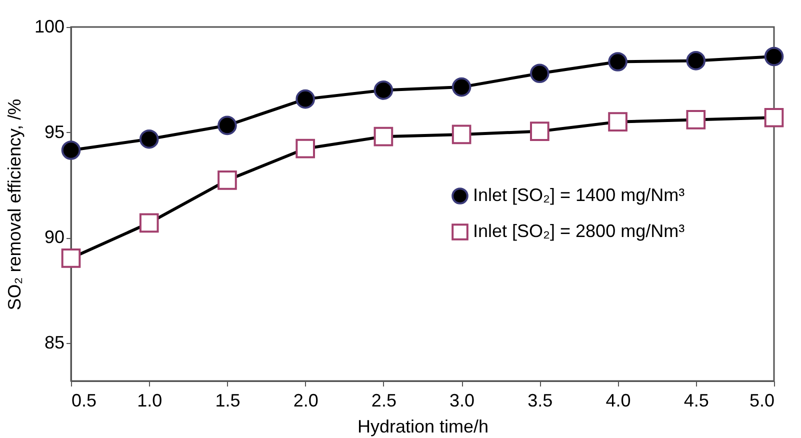  What do you see at coordinates (14, 204) in the screenshot?
I see `y-axis-title: SO₂ removal efficiency, /%` at bounding box center [14, 204].